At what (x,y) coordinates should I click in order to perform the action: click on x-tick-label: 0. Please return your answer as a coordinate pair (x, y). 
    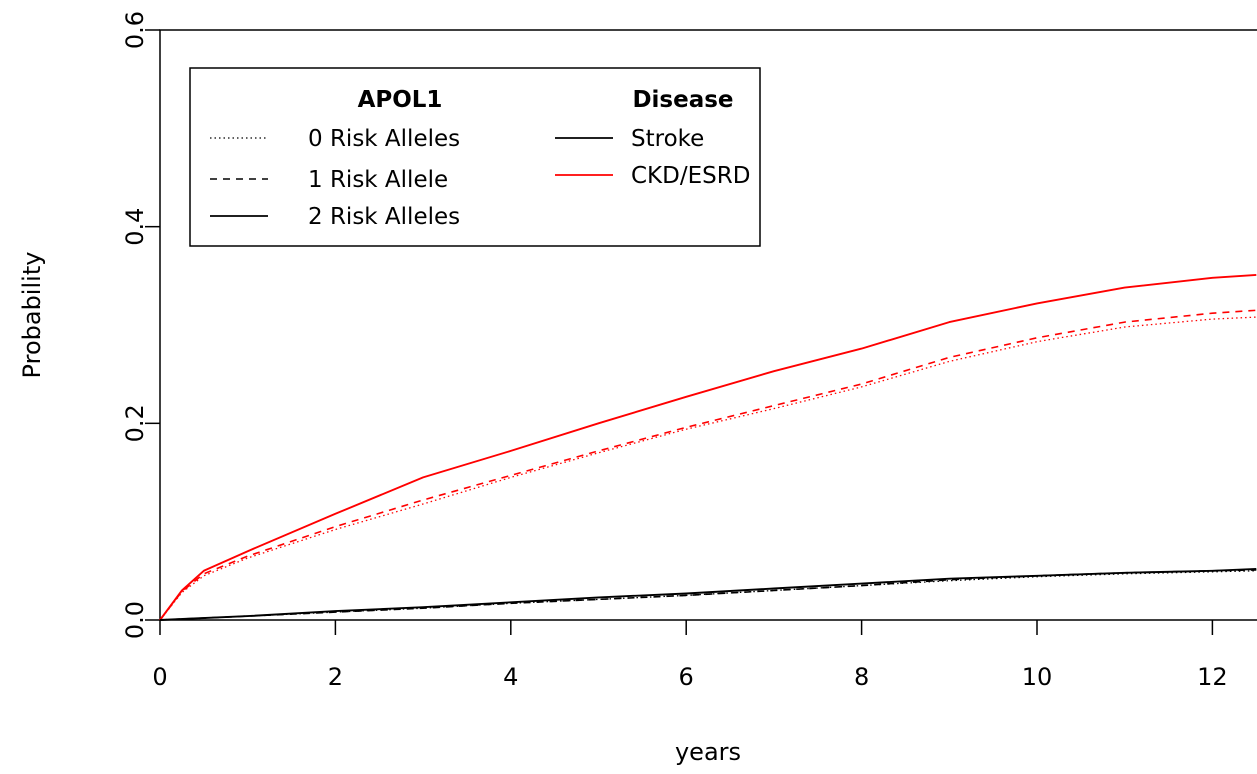
    Looking at the image, I should click on (159, 677).